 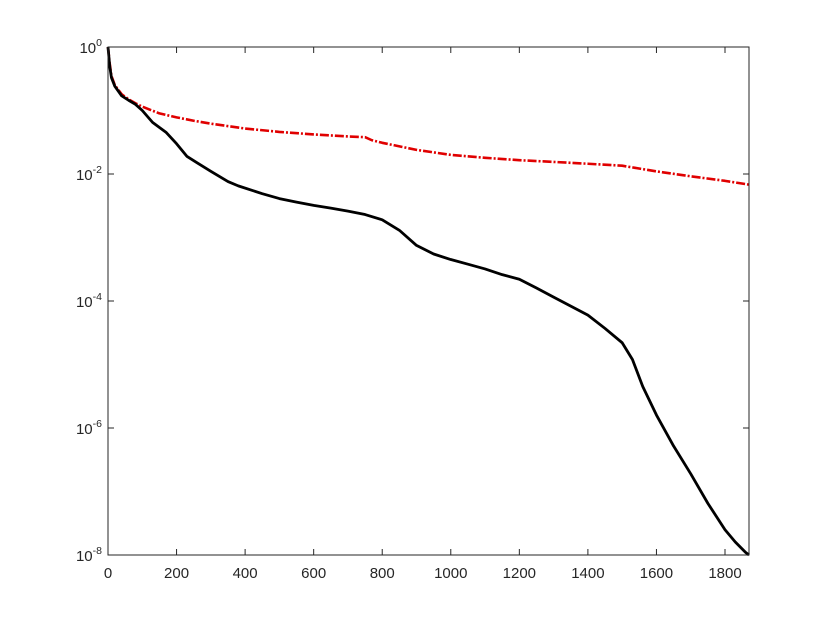 I want to click on y-tick-label: 10⁻⁸, so click(x=89, y=555).